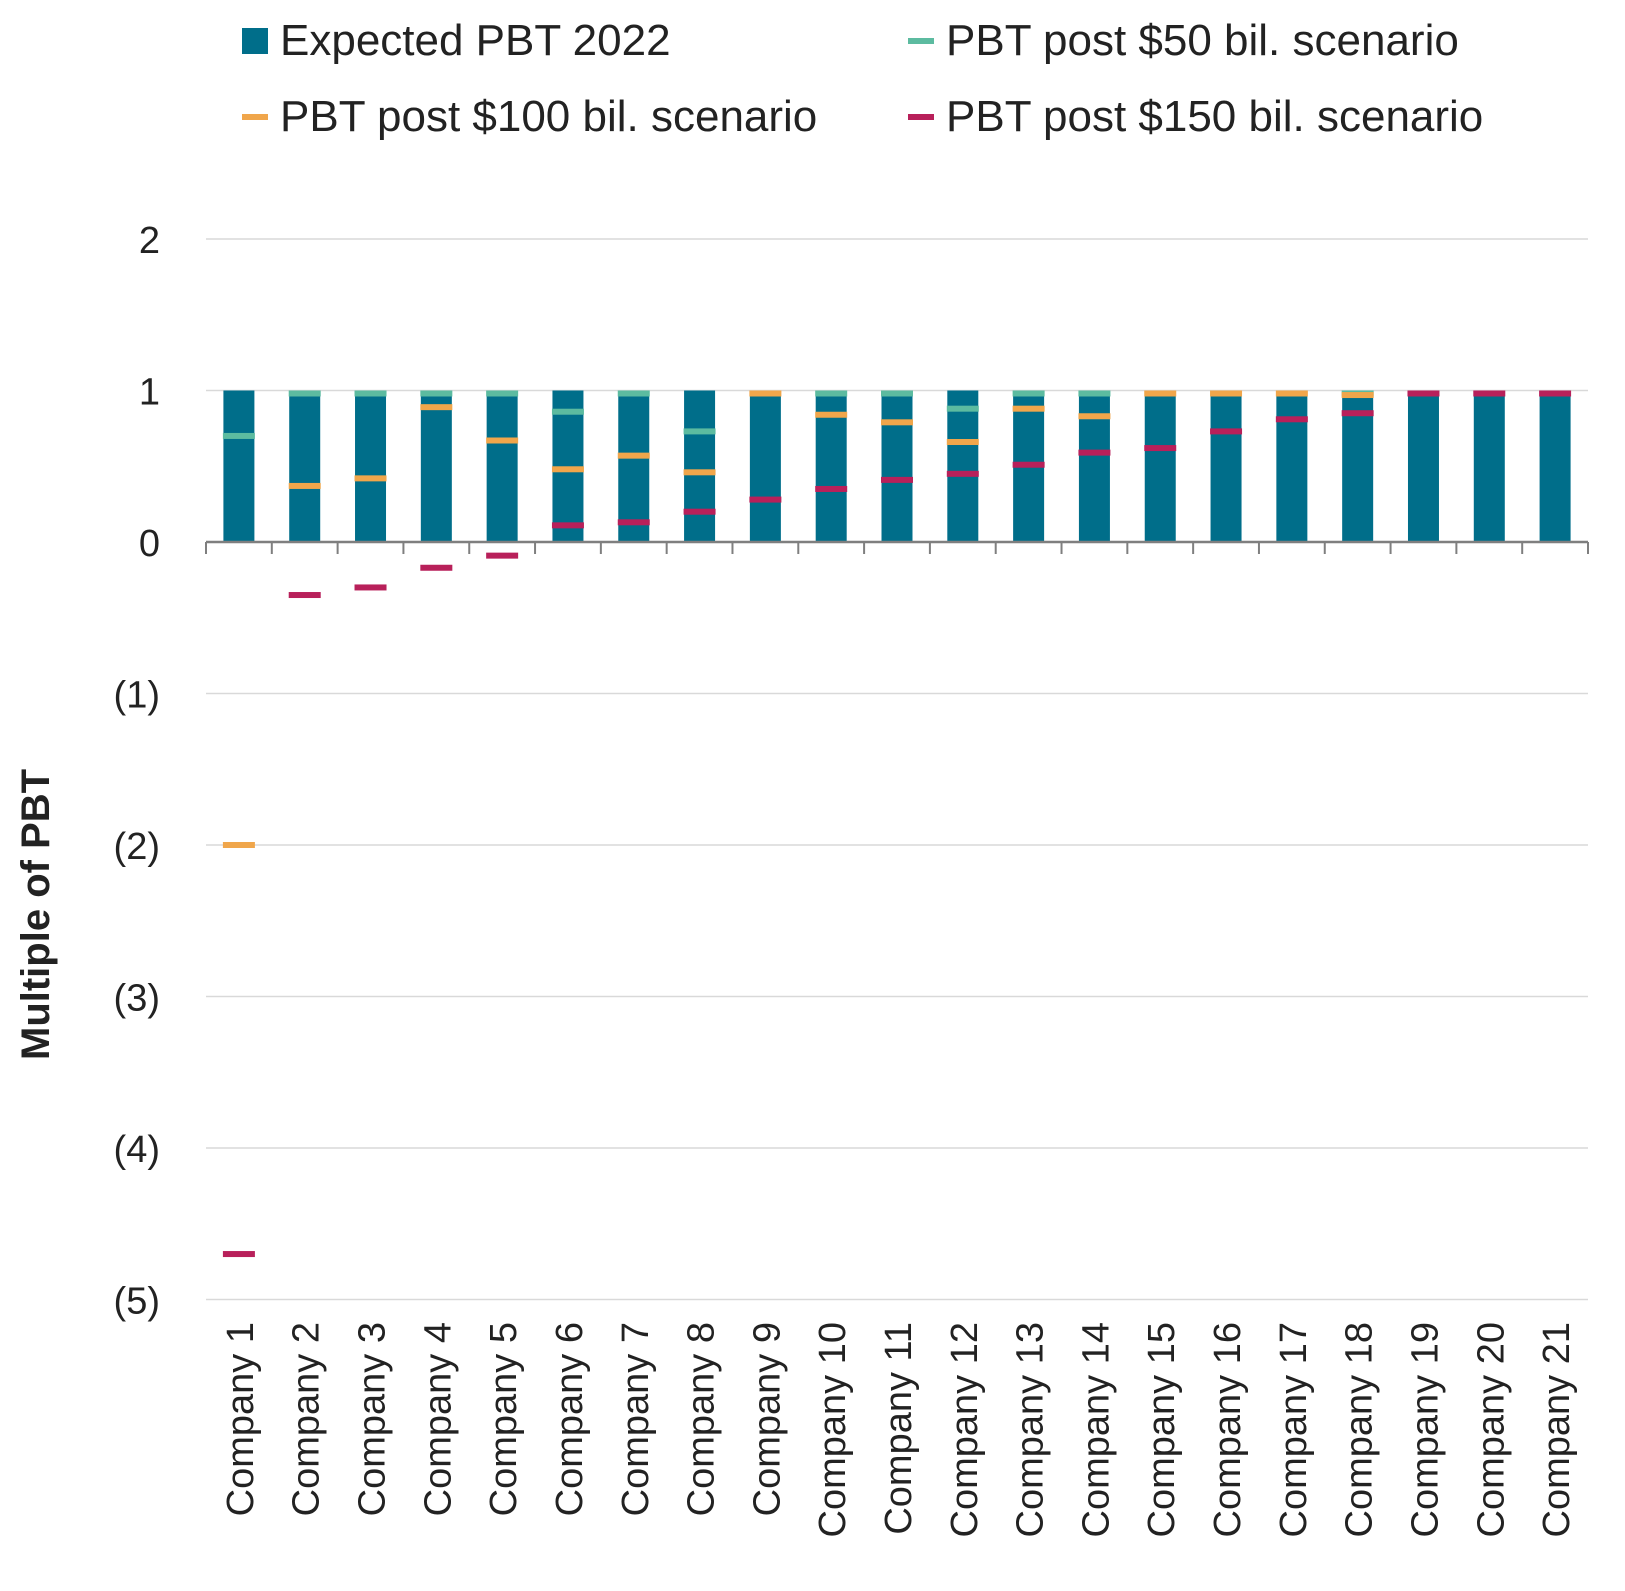  I want to click on legend-label-expected: Expected PBT 2022, so click(475, 40).